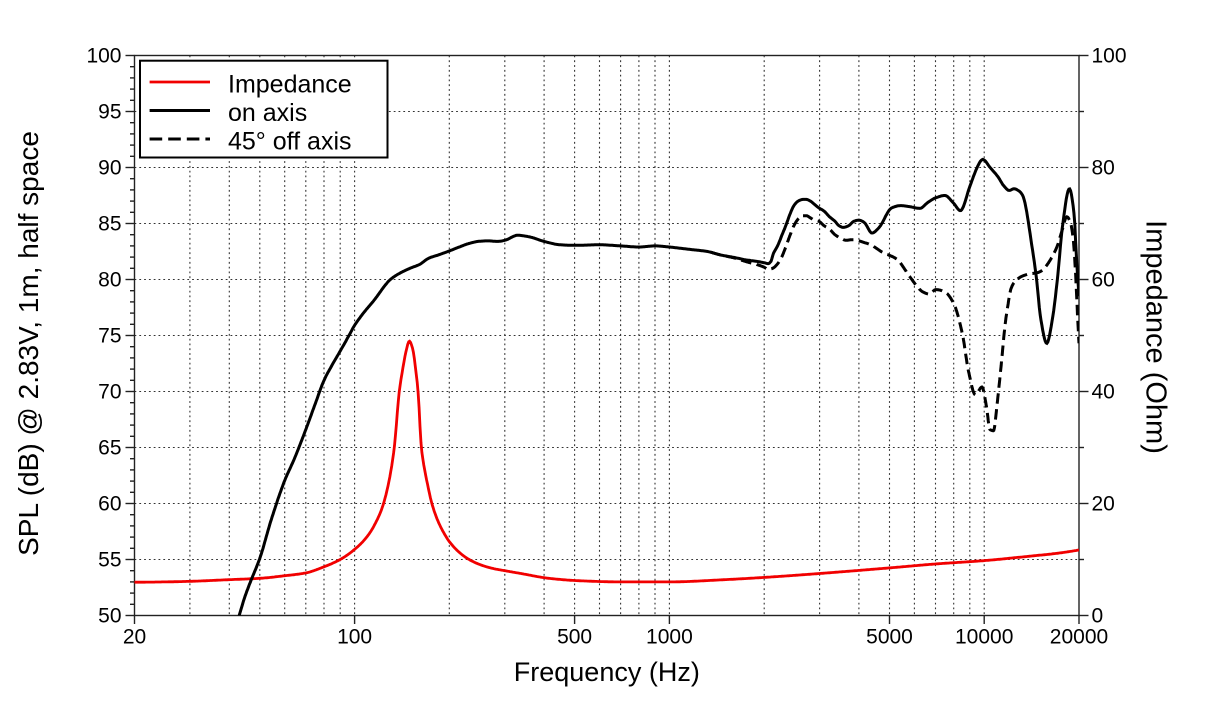  Describe the element at coordinates (290, 142) in the screenshot. I see `svg-text: 45° off axis` at that location.